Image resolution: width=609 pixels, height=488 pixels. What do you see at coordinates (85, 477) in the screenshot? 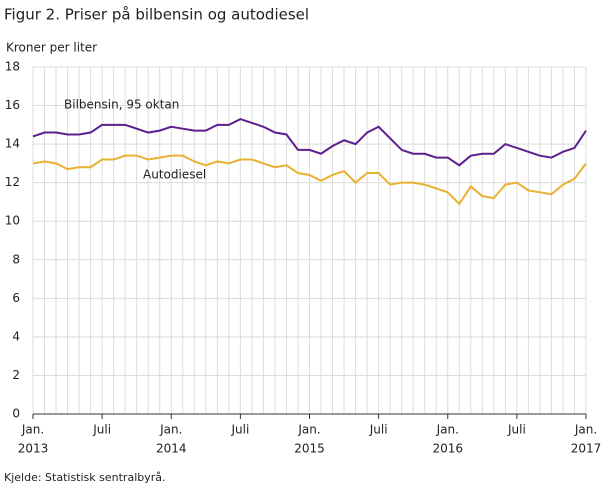
I see `source: Kjelde: Statistisk sentralbyrå.` at bounding box center [85, 477].